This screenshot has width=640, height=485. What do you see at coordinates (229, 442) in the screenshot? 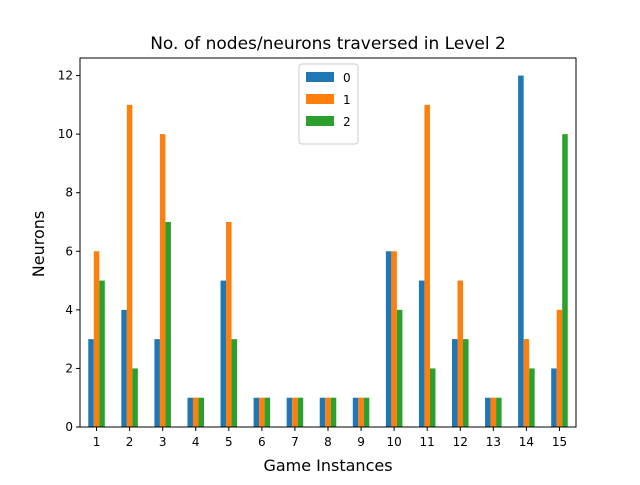
I see `x-tick-label: 5` at bounding box center [229, 442].